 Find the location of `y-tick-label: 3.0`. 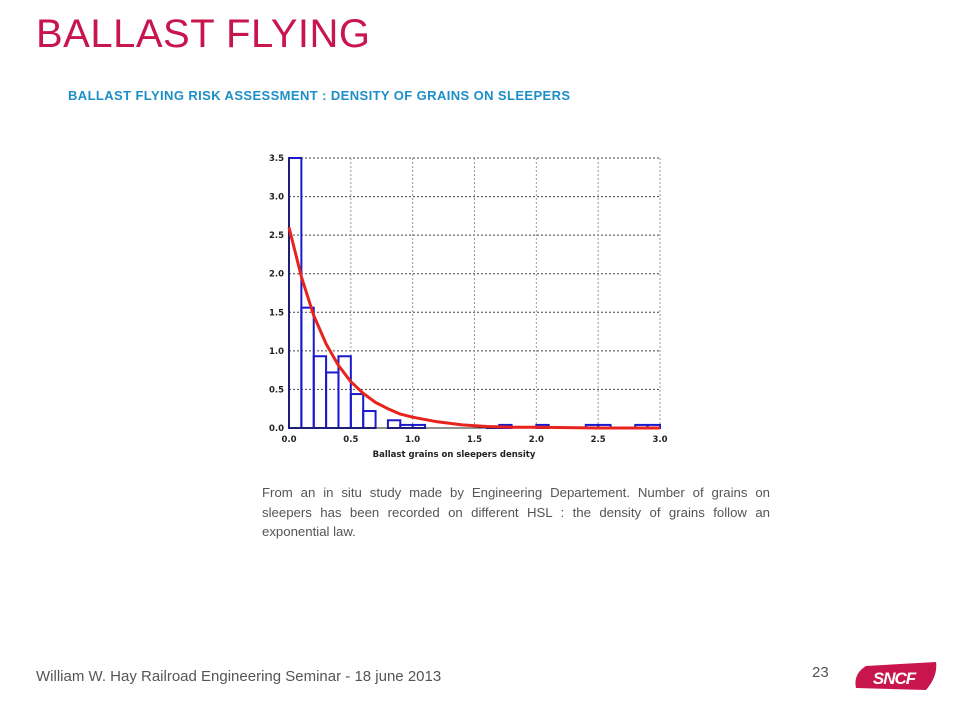

y-tick-label: 3.0 is located at coordinates (276, 198).